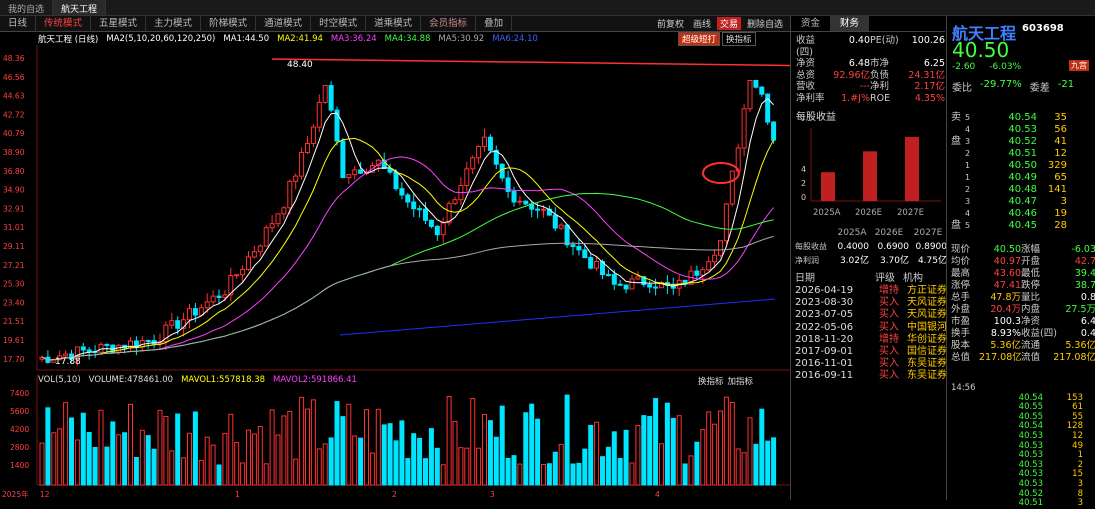 This screenshot has height=509, width=1095. I want to click on vol-change-indicator: 换指标, so click(711, 382).